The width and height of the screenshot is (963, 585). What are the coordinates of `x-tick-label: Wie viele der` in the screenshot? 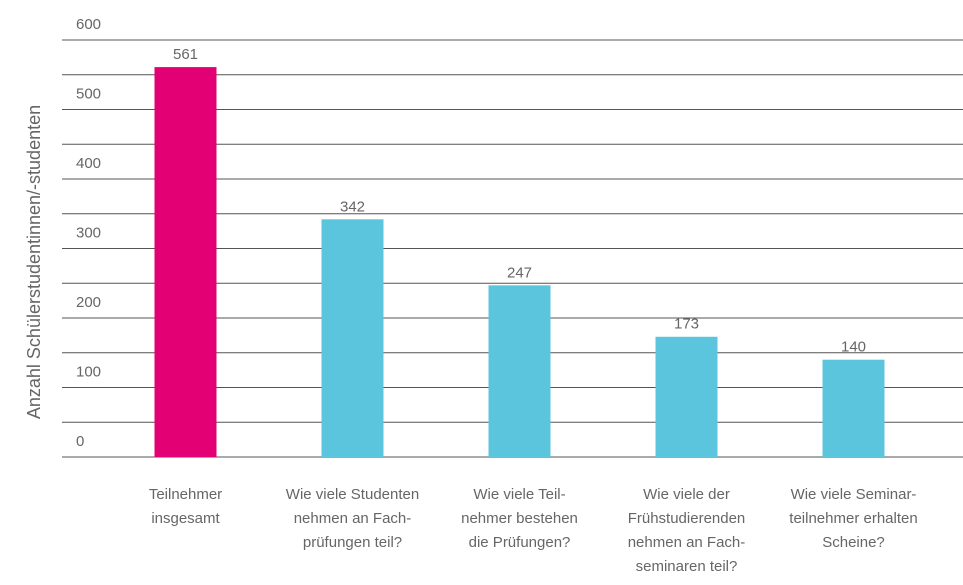 It's located at (686, 494).